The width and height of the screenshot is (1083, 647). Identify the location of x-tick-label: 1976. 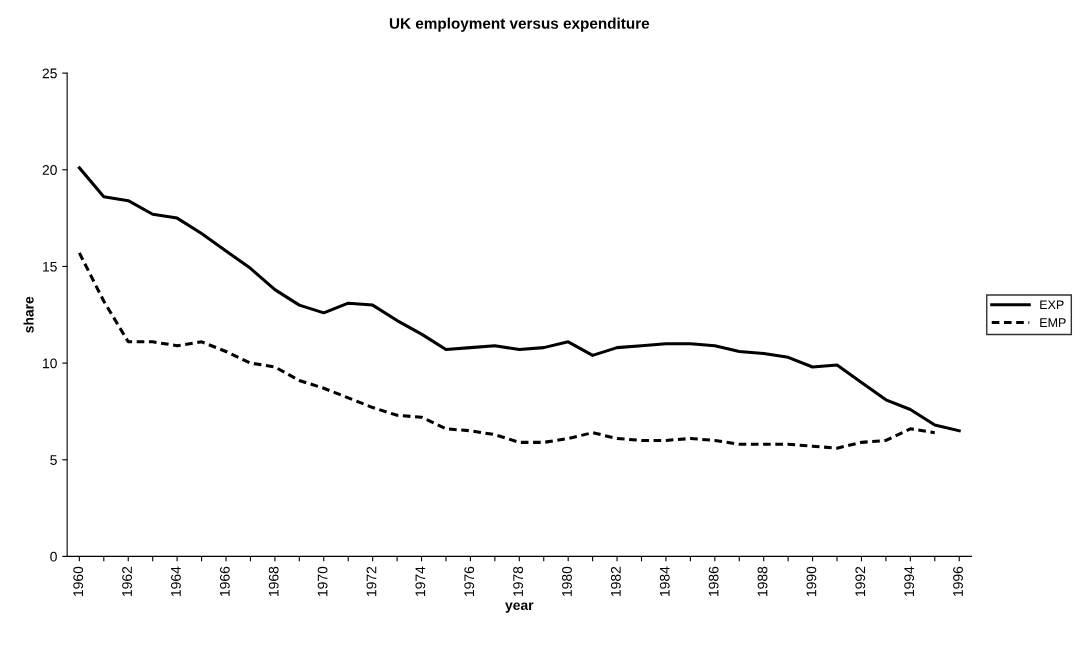
(469, 581).